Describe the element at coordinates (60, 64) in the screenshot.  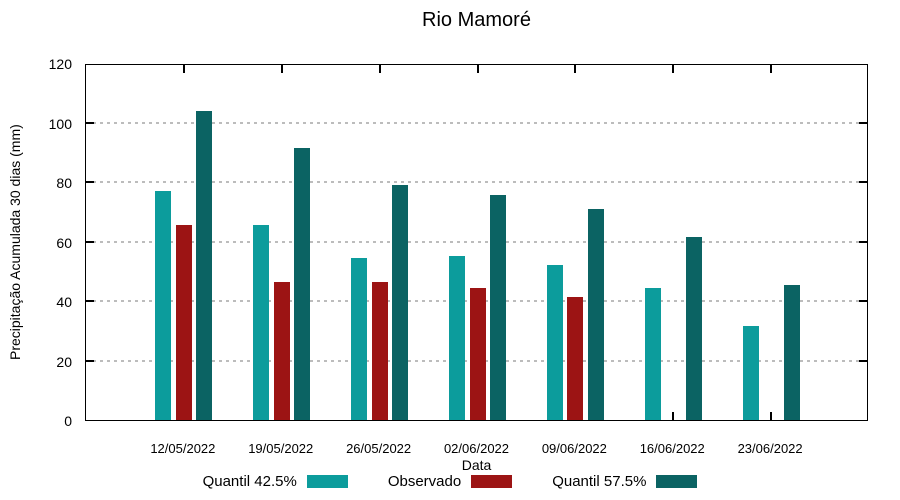
I see `y-tick-label-120: 120` at that location.